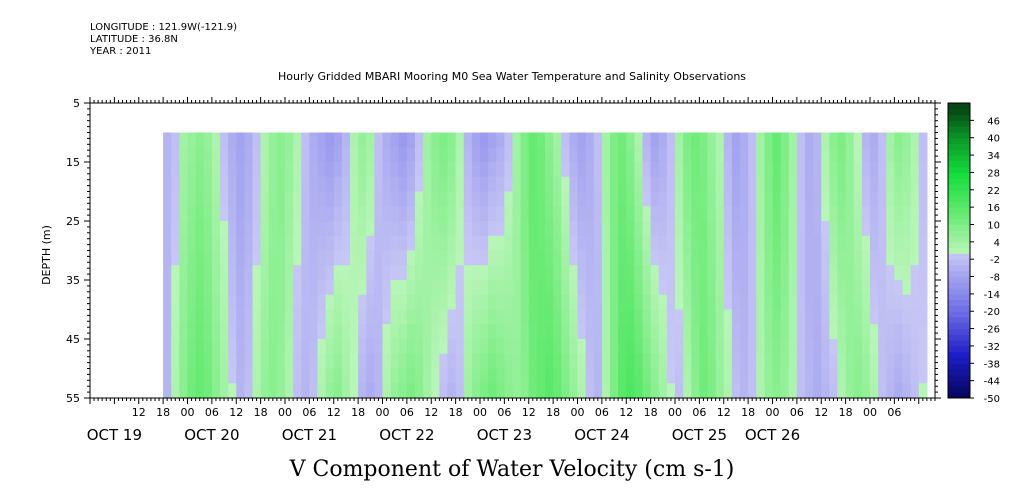 This screenshot has width=1009, height=504. I want to click on x-day-label: OCT 23, so click(504, 435).